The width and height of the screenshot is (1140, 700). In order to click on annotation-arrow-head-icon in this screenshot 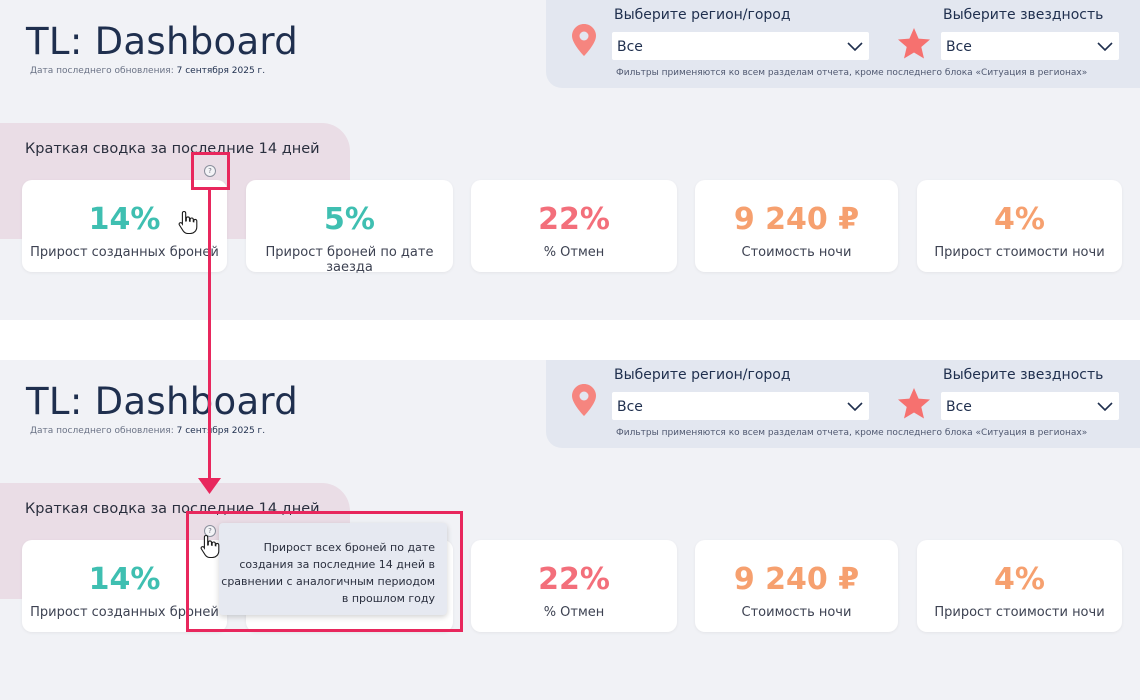, I will do `click(209, 486)`.